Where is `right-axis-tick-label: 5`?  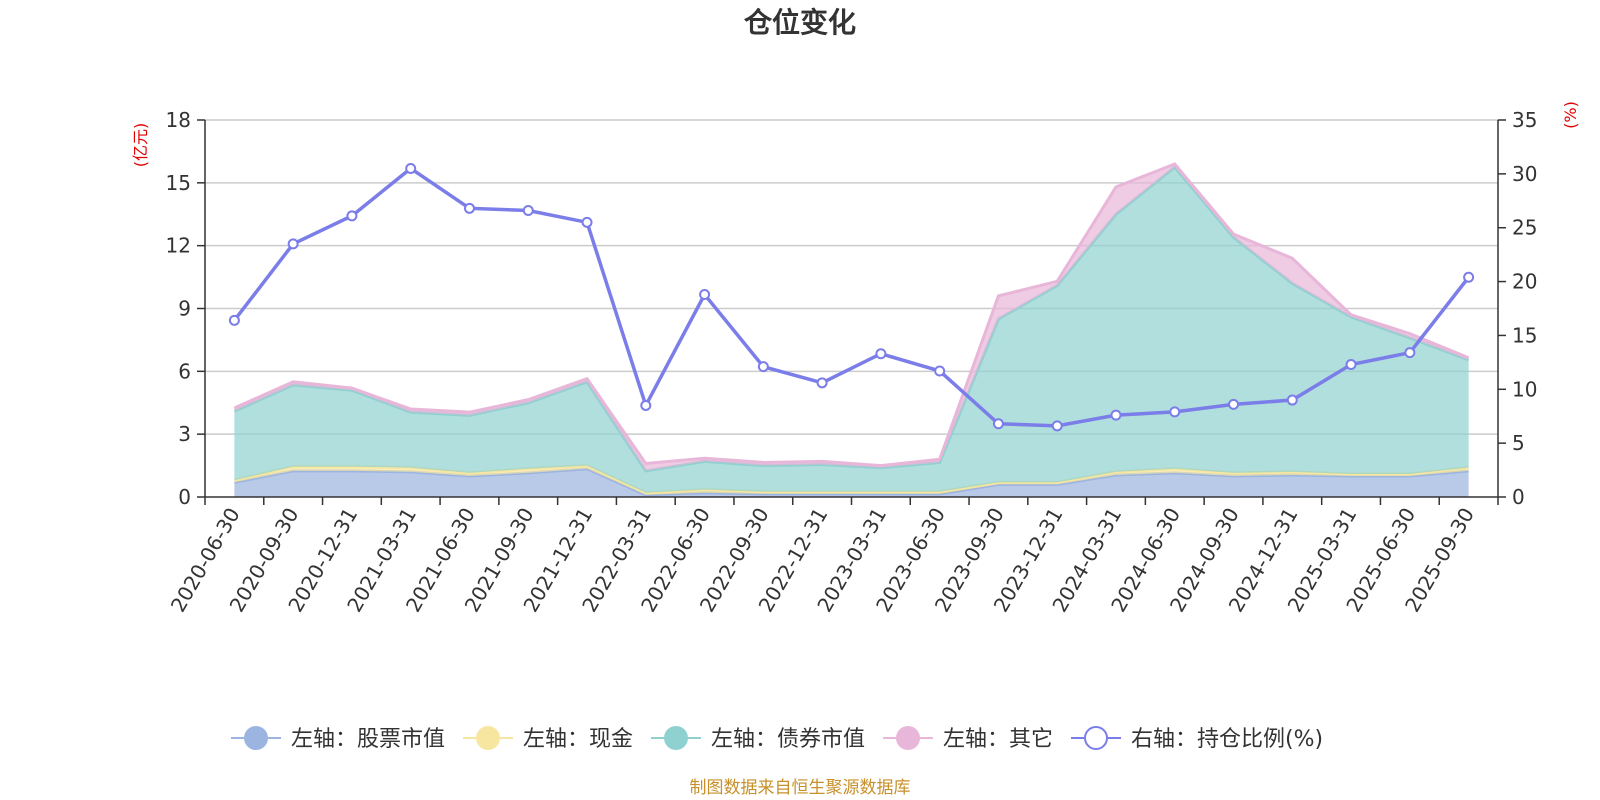
right-axis-tick-label: 5 is located at coordinates (1518, 443).